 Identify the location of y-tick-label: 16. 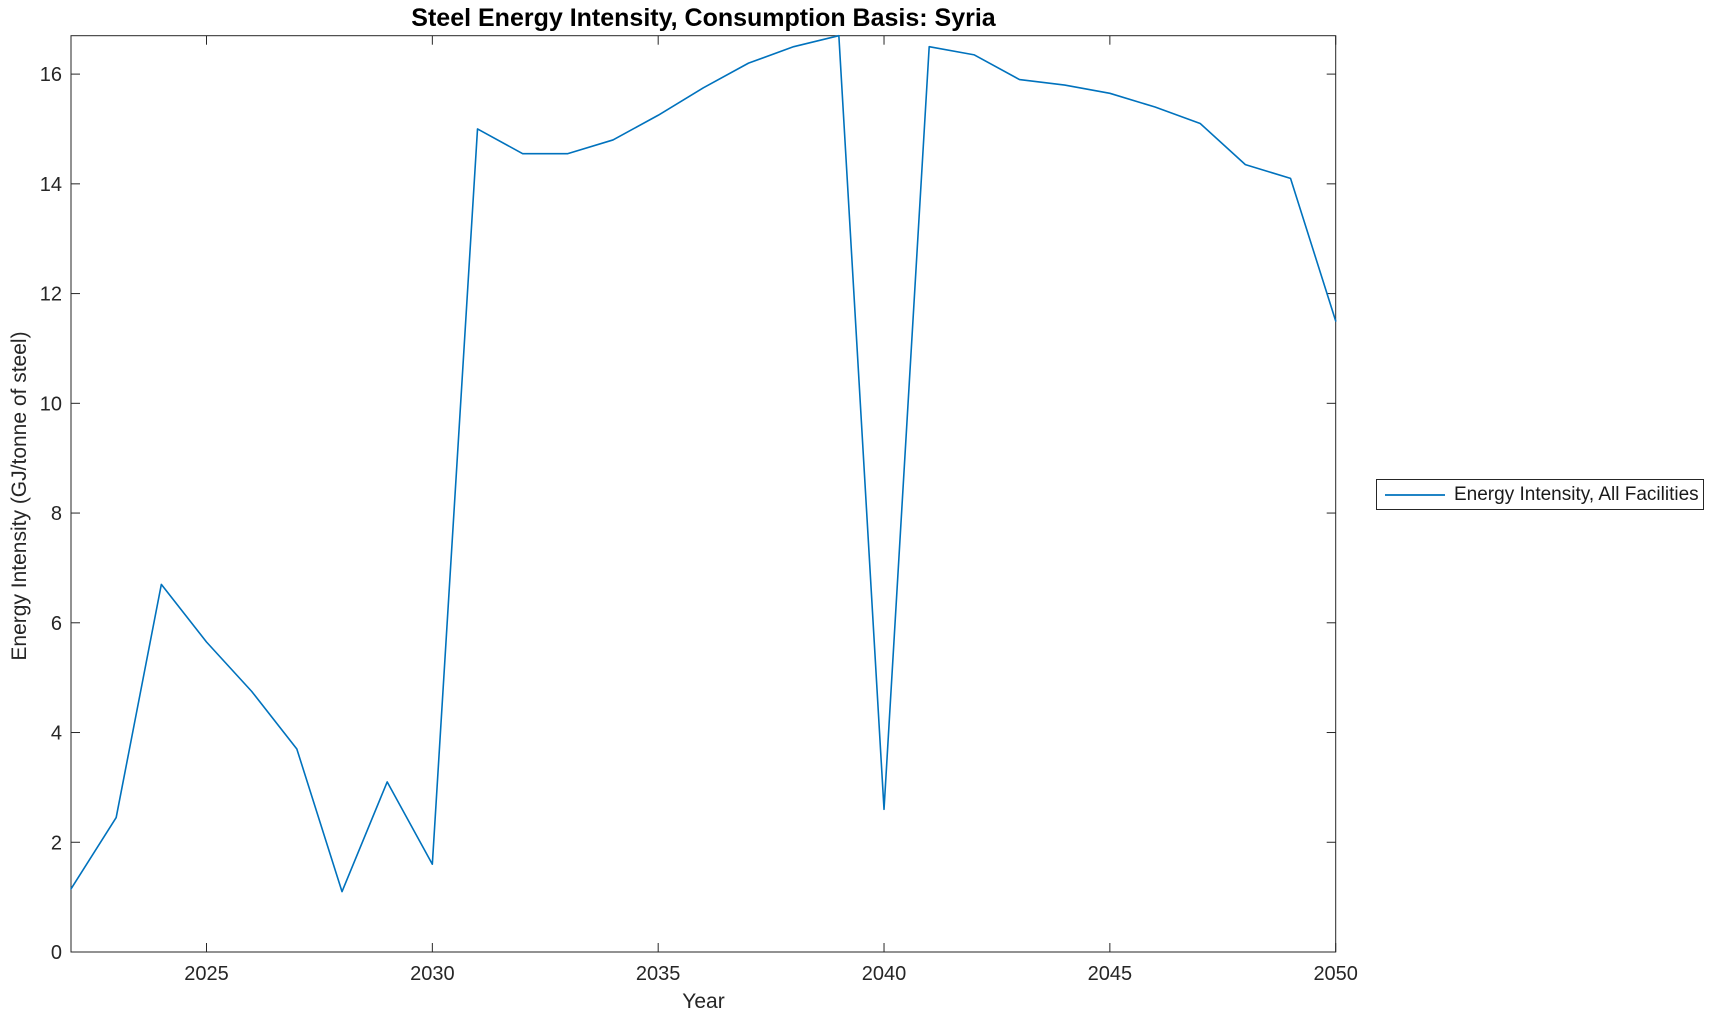
(51, 75).